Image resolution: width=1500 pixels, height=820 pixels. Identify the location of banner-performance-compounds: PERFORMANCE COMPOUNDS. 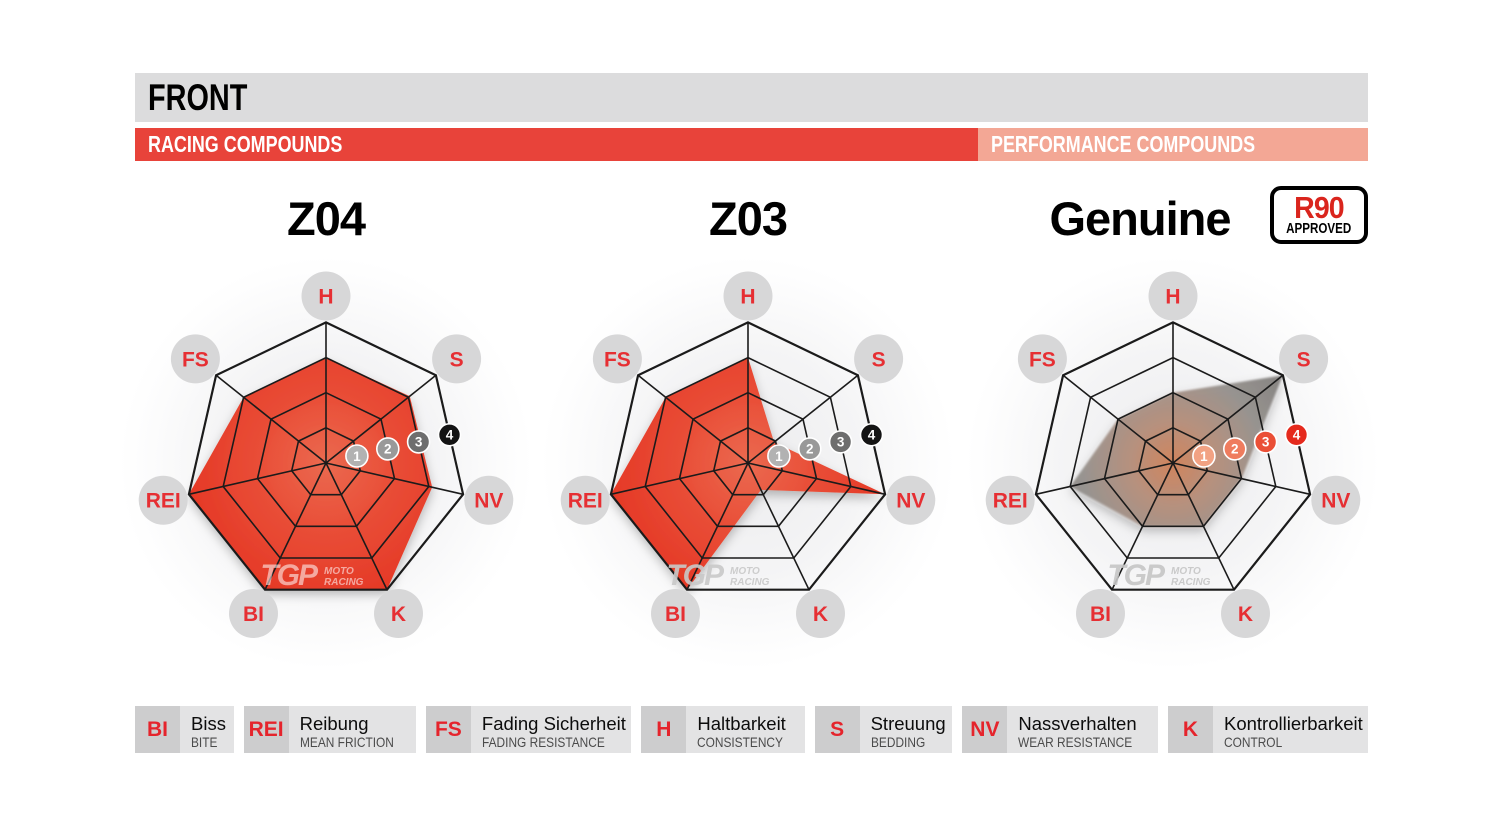
(1173, 144).